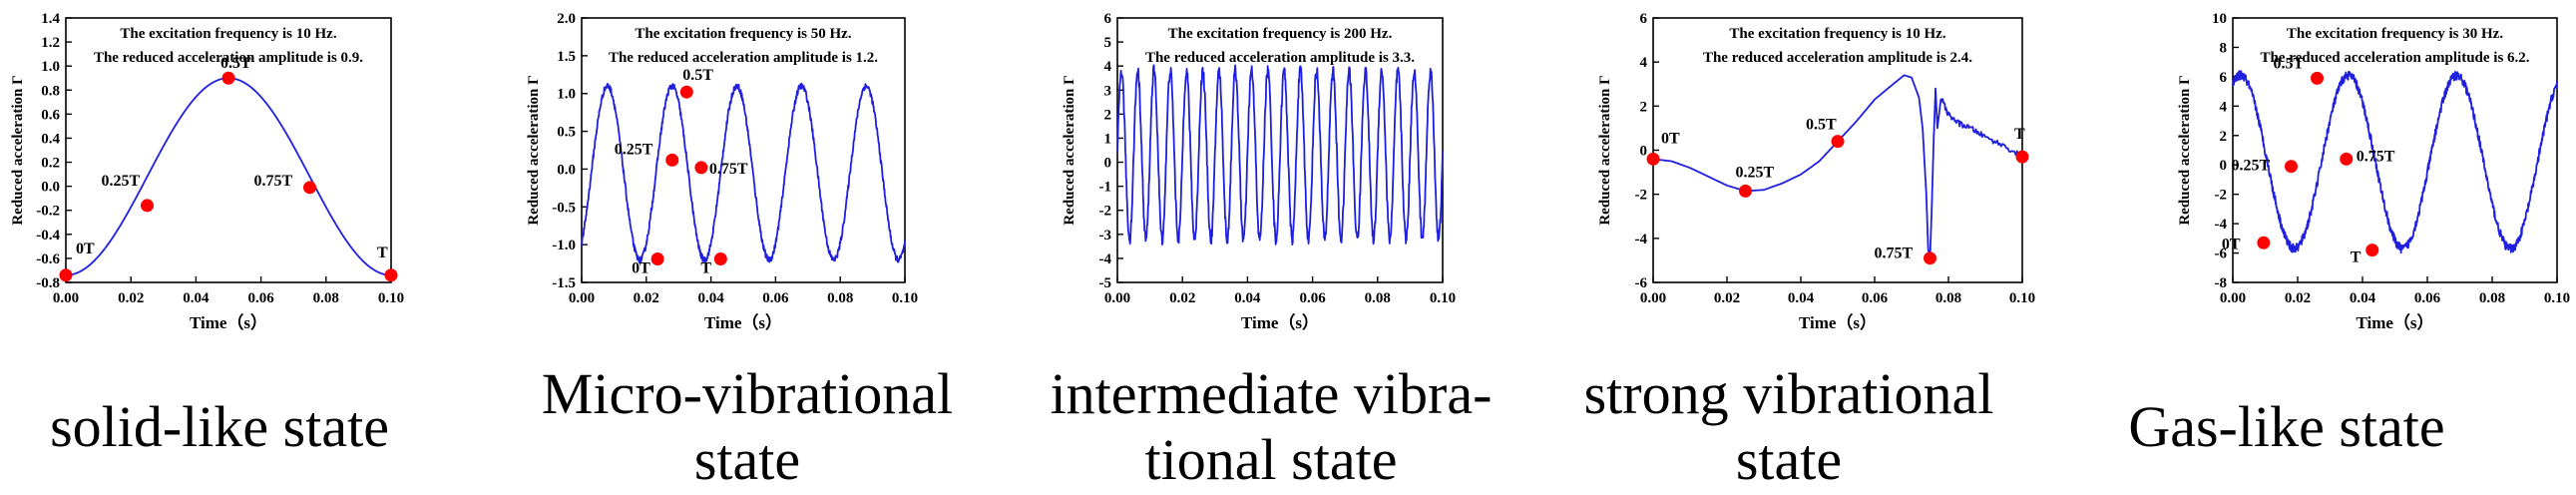  I want to click on caption-line: strong vibrational, so click(1788, 393).